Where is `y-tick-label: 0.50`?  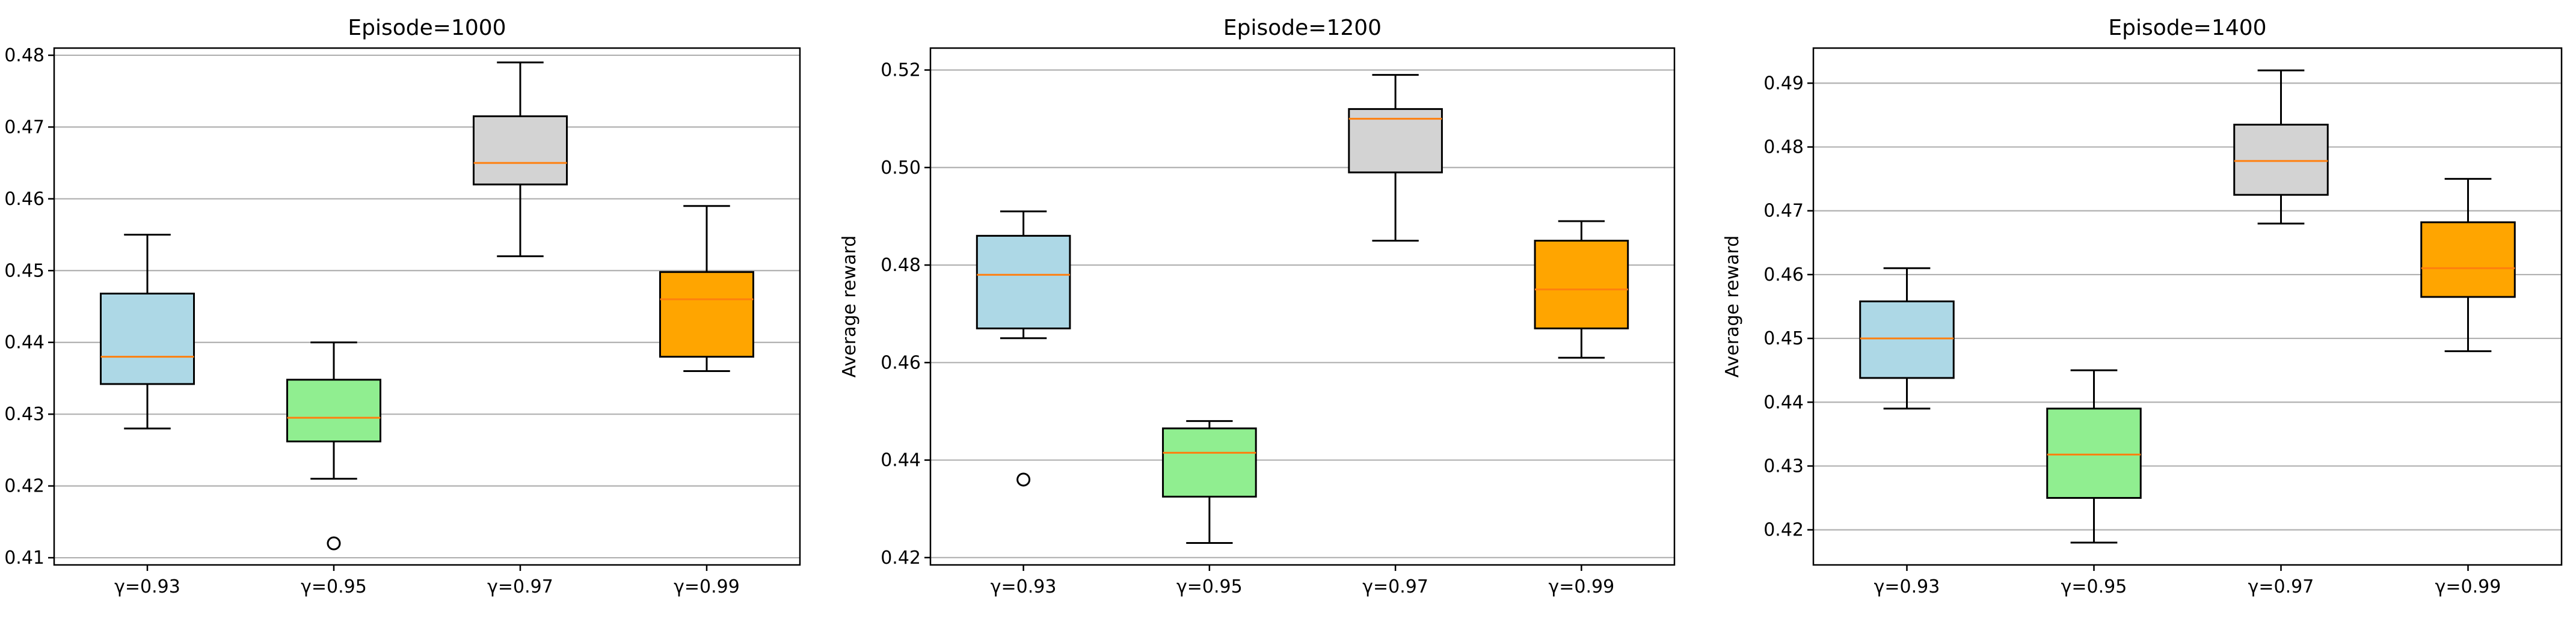 y-tick-label: 0.50 is located at coordinates (901, 167).